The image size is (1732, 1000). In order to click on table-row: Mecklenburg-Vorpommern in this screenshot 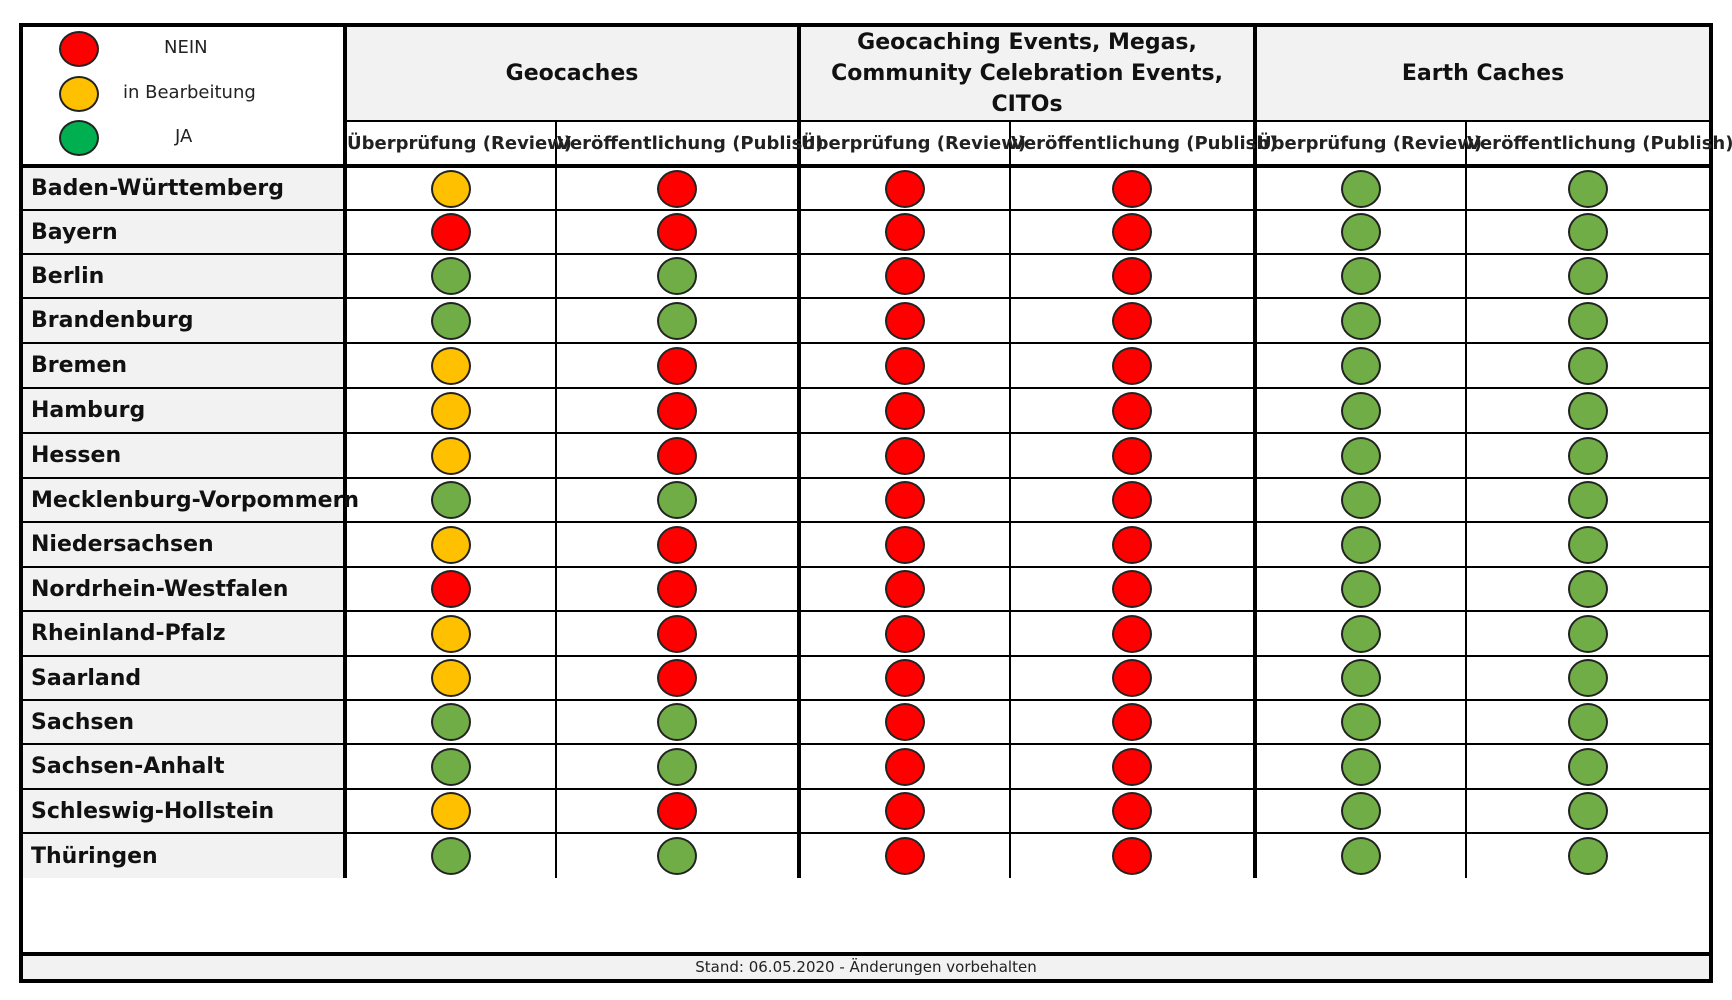, I will do `click(866, 500)`.